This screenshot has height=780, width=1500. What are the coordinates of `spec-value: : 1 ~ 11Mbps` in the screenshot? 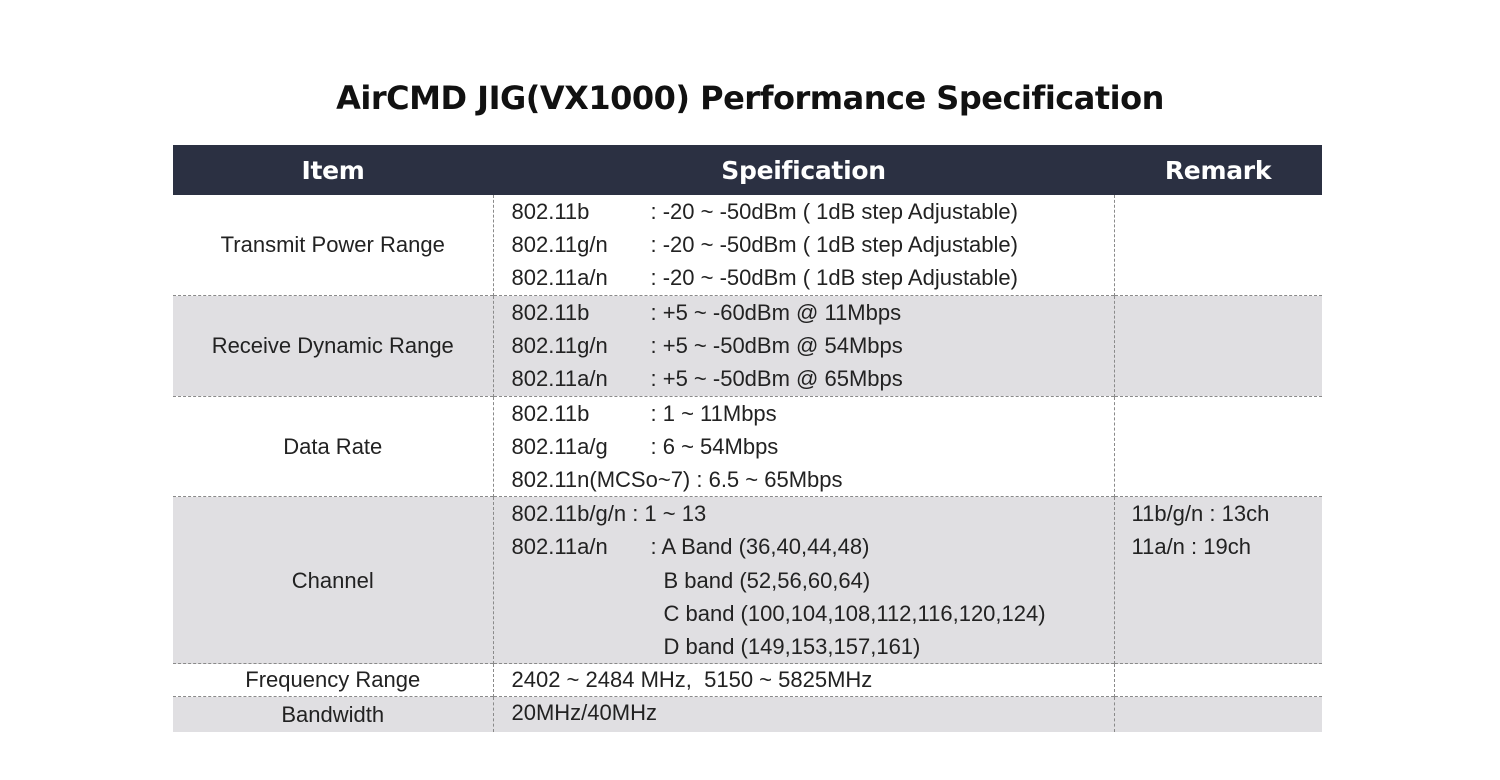 It's located at (713, 413).